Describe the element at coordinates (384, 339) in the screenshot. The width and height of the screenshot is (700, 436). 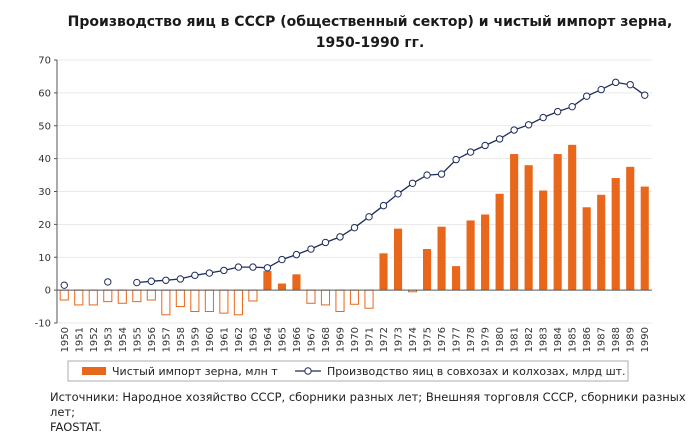
I see `x-tick-label: 1972` at that location.